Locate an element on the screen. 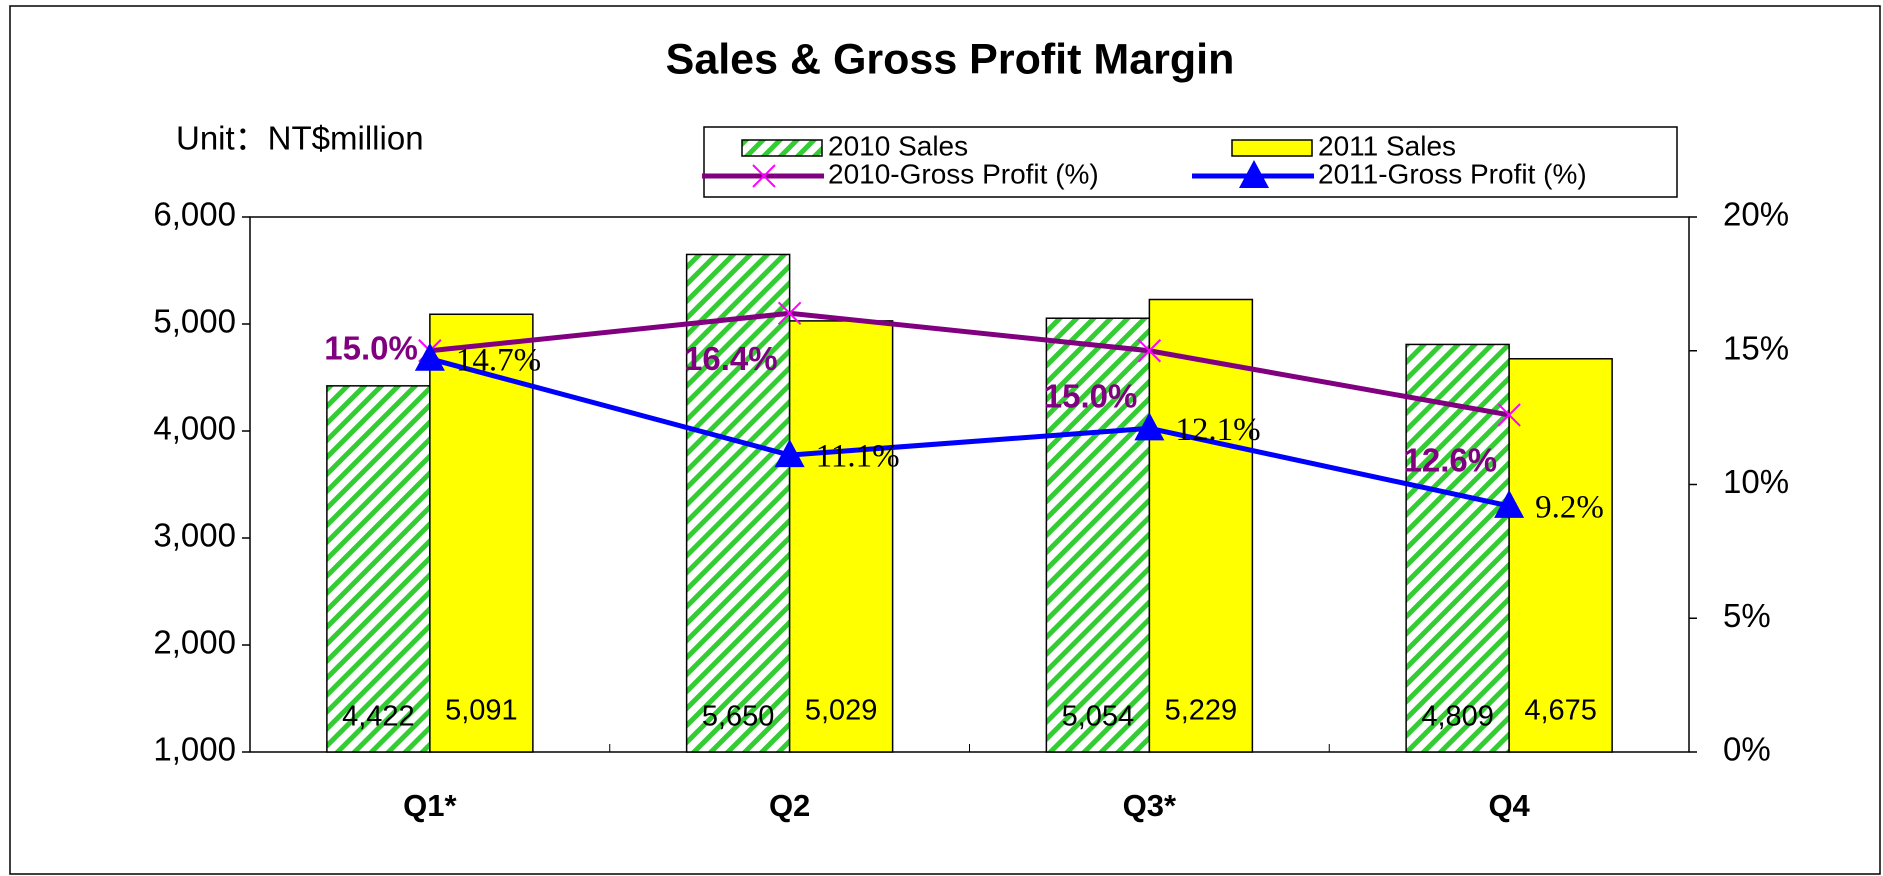 This screenshot has height=876, width=1883. legend-label: 2010-Gross Profit (%) is located at coordinates (963, 173).